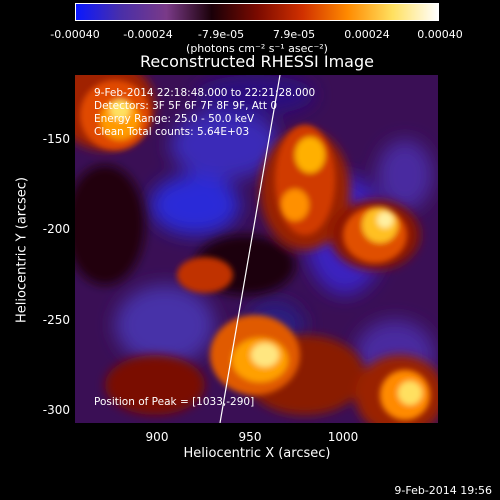 The height and width of the screenshot is (500, 500). Describe the element at coordinates (250, 437) in the screenshot. I see `x-axis-tick: 950` at that location.